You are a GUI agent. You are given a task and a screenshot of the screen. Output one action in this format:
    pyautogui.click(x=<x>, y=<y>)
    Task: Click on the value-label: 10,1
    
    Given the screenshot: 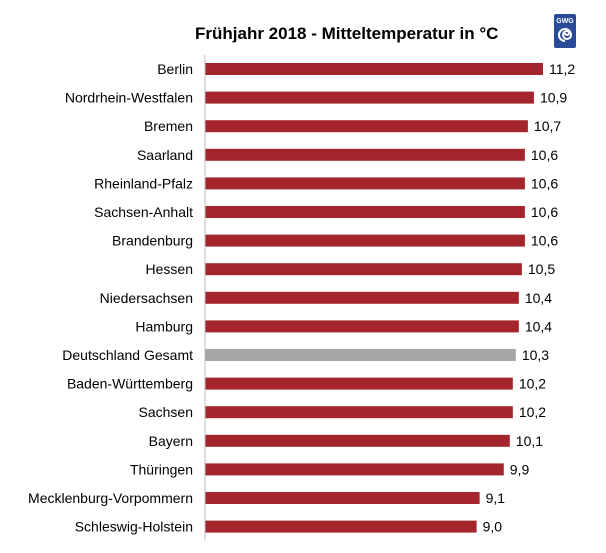 What is the action you would take?
    pyautogui.click(x=529, y=441)
    